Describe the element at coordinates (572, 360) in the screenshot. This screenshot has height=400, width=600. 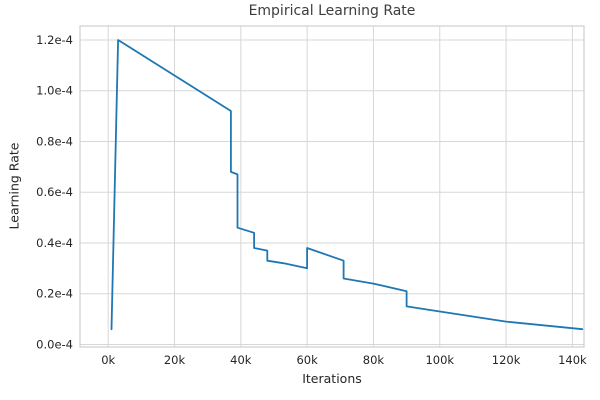
I see `x-tick-label: 140k` at that location.